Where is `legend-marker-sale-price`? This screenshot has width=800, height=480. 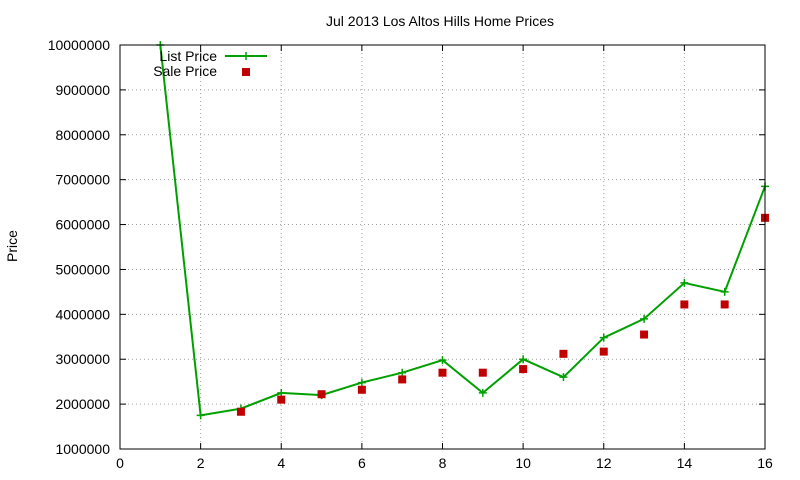 legend-marker-sale-price is located at coordinates (246, 72).